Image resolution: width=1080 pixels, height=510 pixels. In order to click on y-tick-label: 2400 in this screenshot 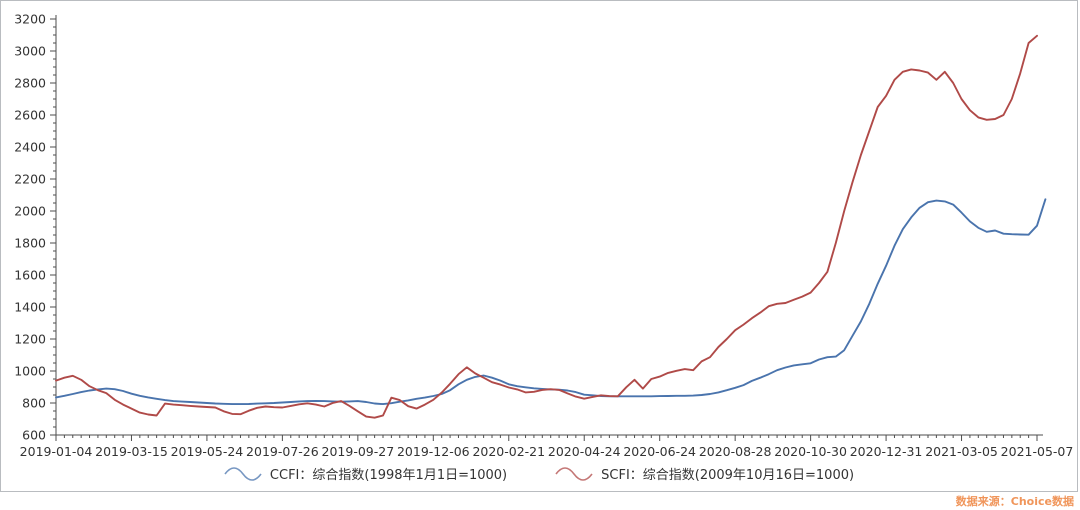, I will do `click(30, 146)`.